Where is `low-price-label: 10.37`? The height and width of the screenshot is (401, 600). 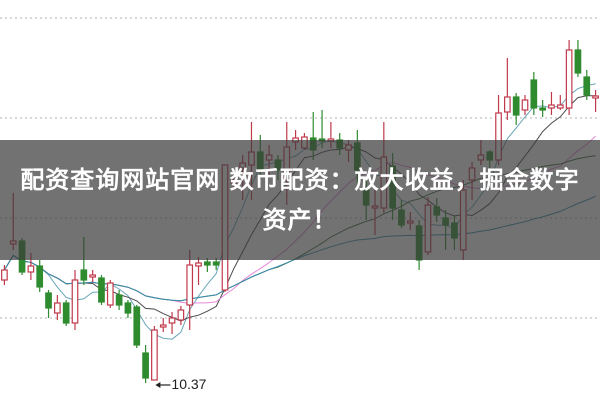 low-price-label: 10.37 is located at coordinates (189, 384).